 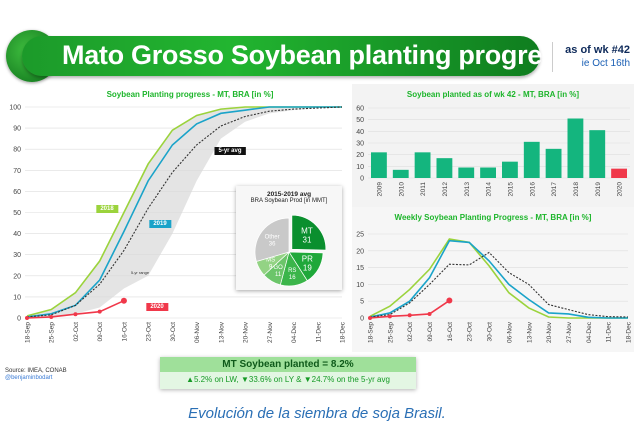 I want to click on x-tick-label: 25-Sep, so click(x=52, y=332).